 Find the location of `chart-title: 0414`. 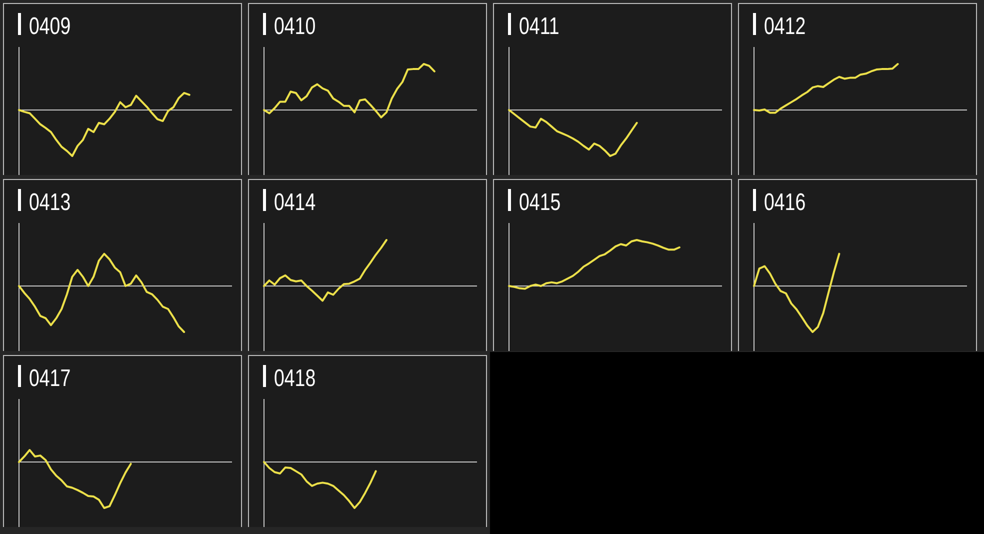

chart-title: 0414 is located at coordinates (295, 202).